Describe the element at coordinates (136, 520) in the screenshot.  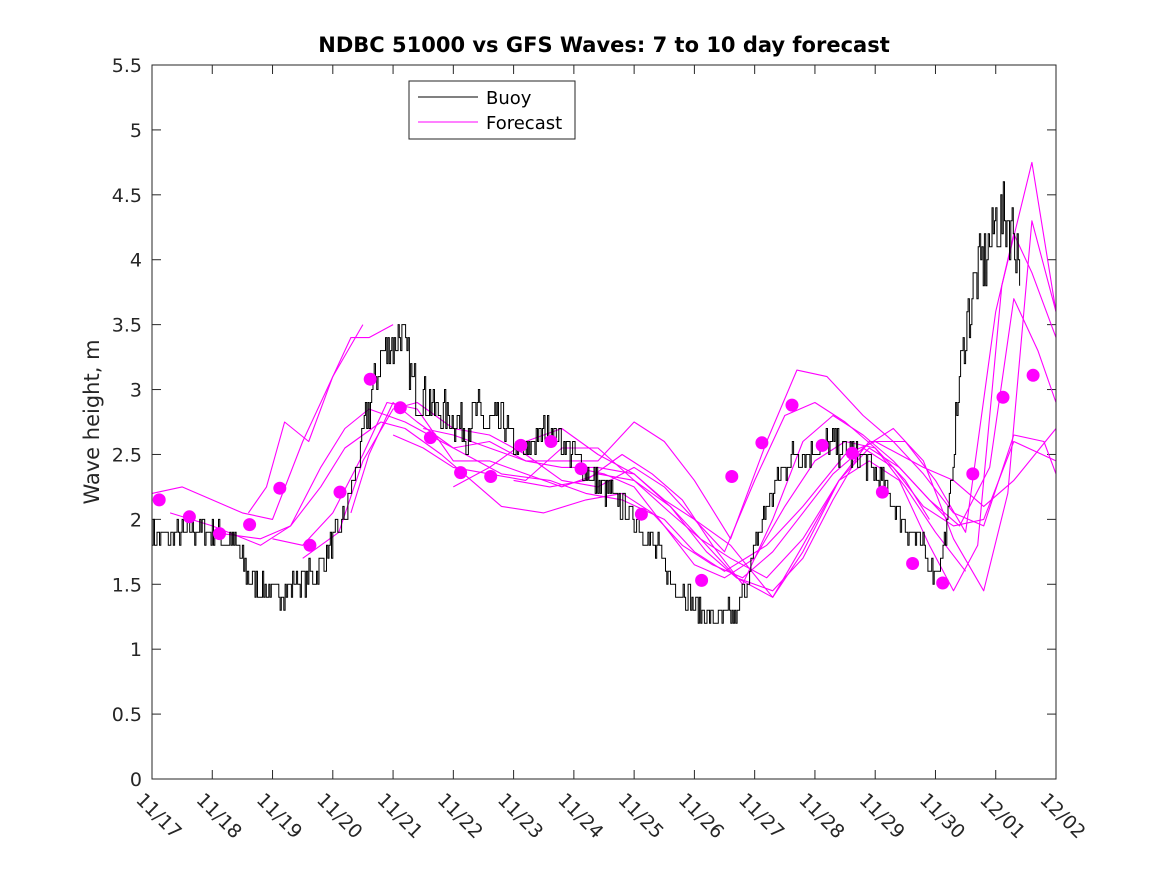
I see `y-tick-label: 2` at that location.